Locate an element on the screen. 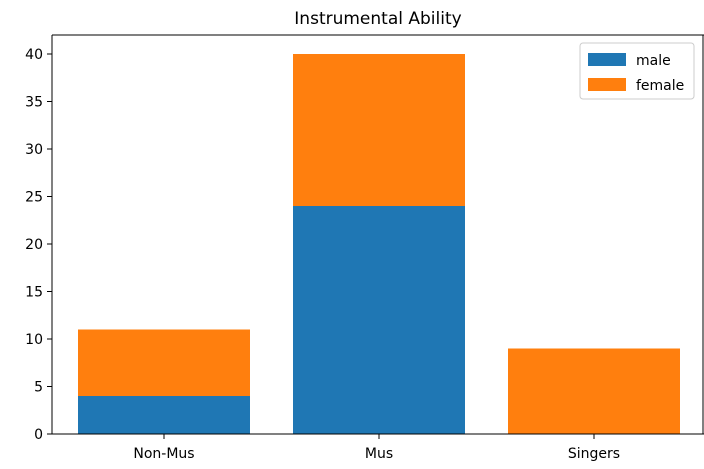 The image size is (704, 469). bar-male-mus is located at coordinates (379, 320).